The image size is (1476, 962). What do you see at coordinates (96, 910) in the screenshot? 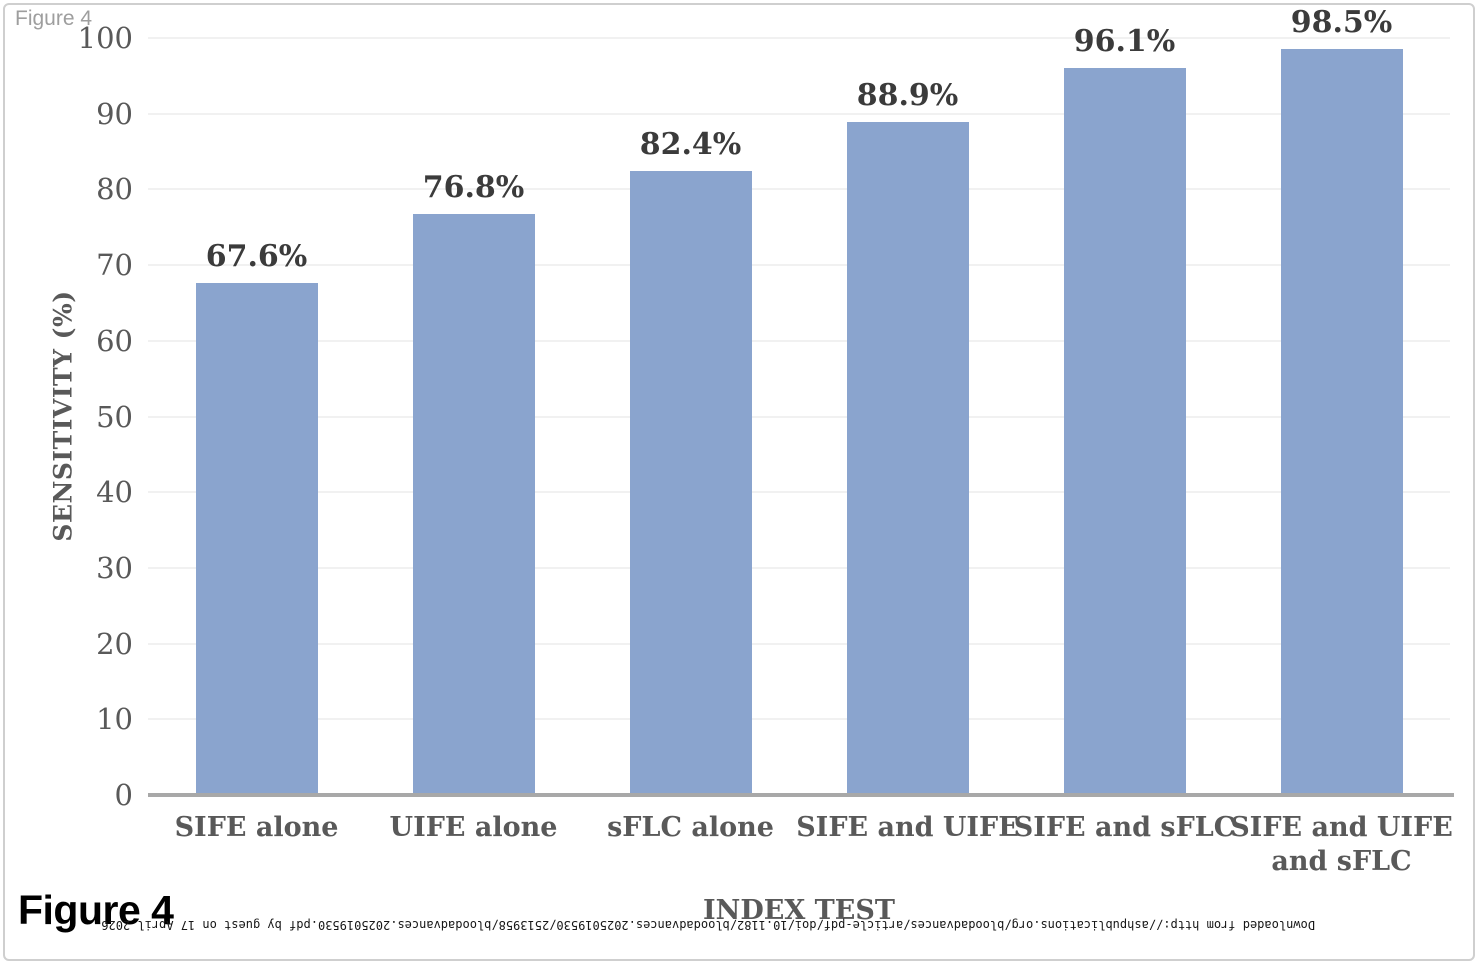
I see `figure-caption-label: Figure 4` at bounding box center [96, 910].